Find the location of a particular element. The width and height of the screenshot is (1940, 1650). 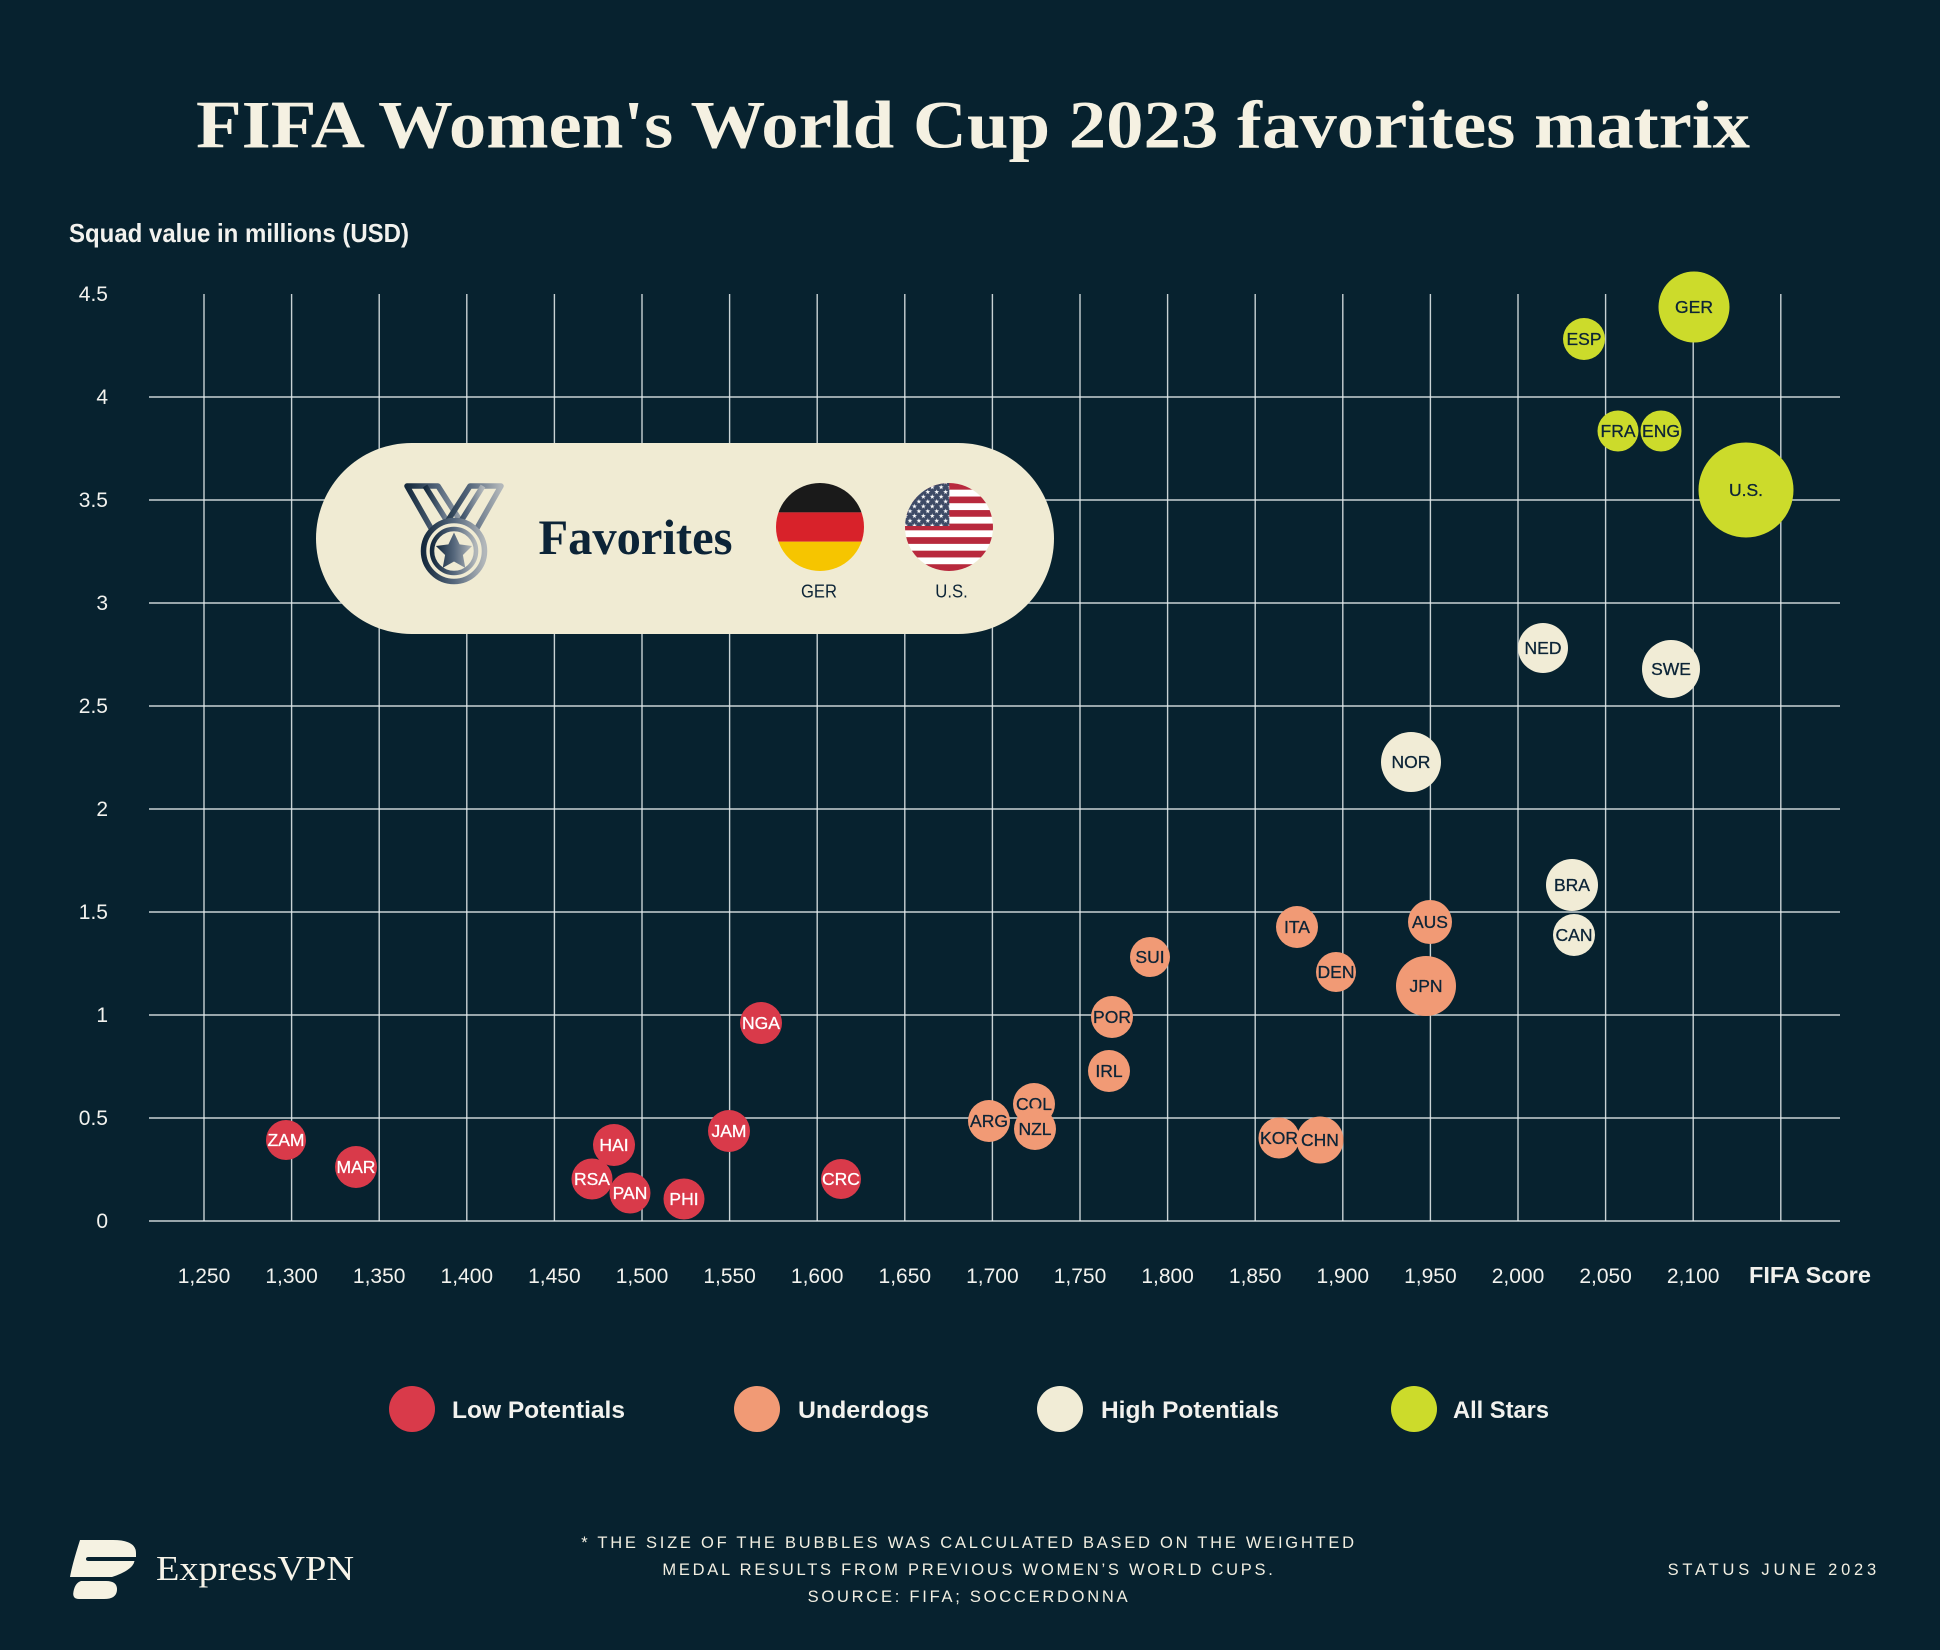

svg-text: FIFA Score is located at coordinates (1810, 1275).